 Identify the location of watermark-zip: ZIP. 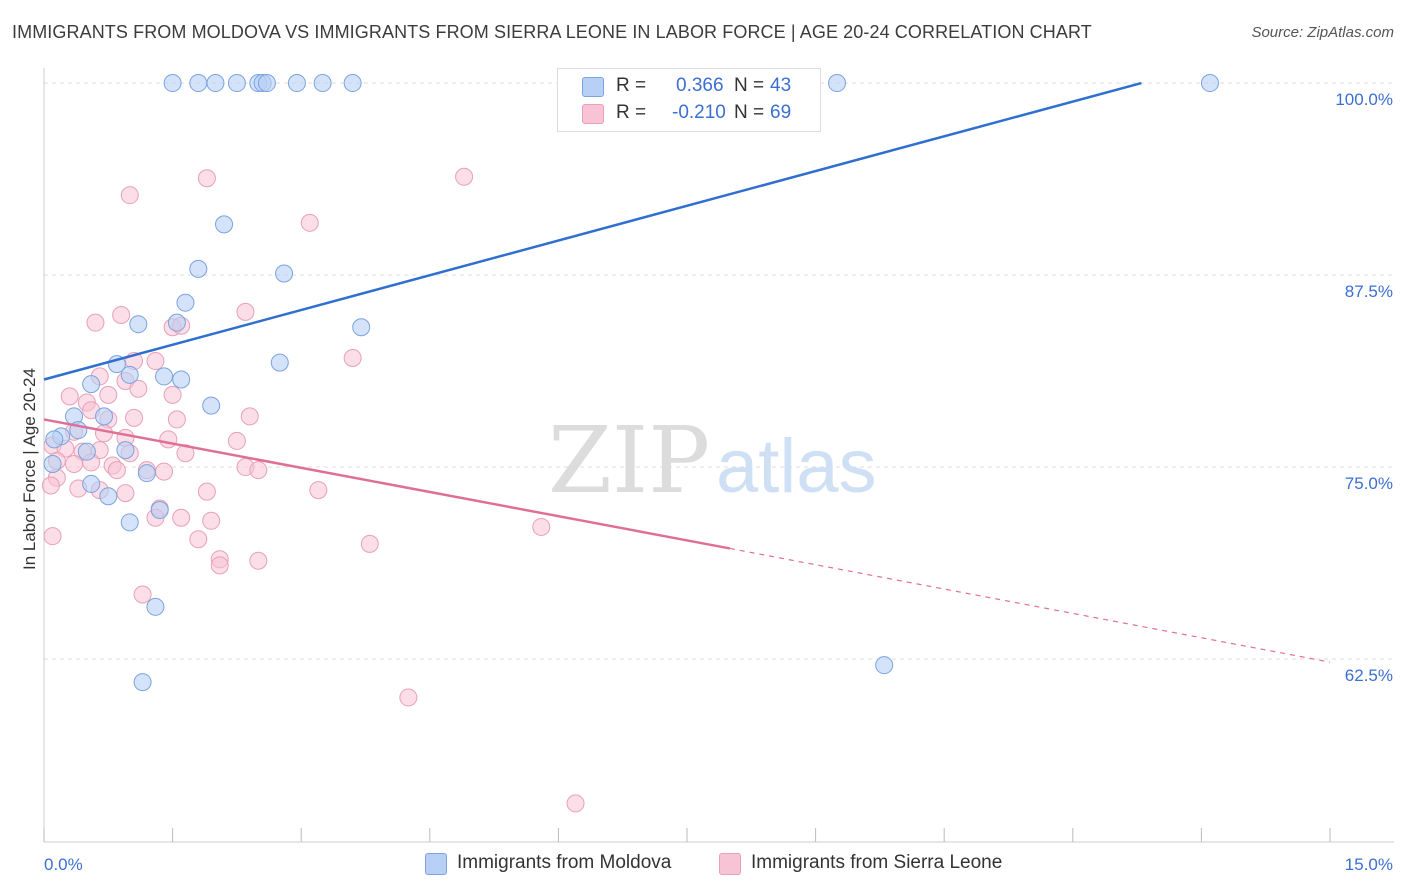
(629, 460).